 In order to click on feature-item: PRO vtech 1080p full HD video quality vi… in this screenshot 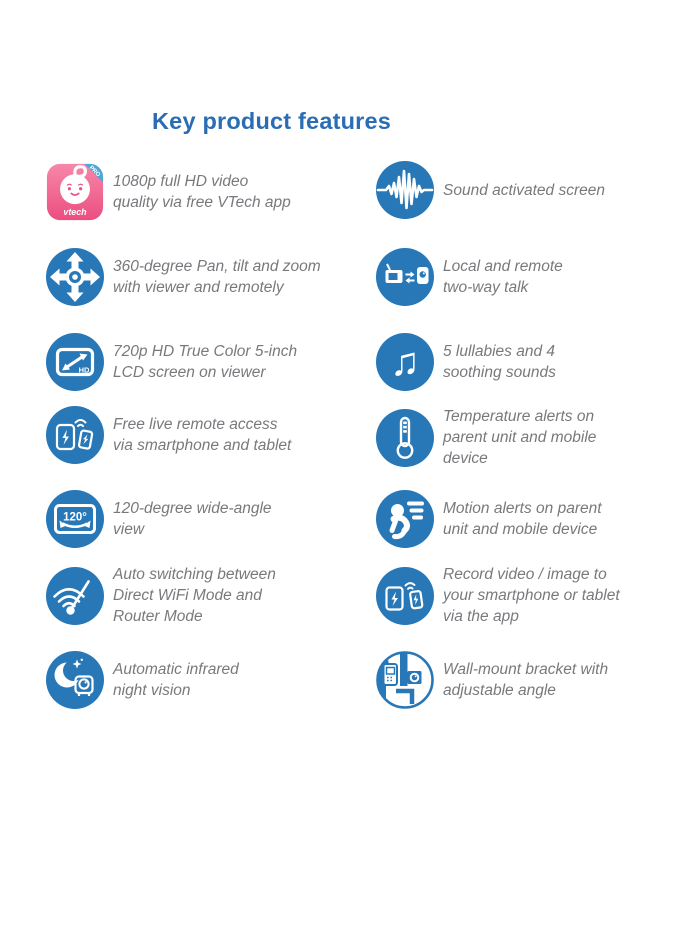, I will do `click(211, 192)`.